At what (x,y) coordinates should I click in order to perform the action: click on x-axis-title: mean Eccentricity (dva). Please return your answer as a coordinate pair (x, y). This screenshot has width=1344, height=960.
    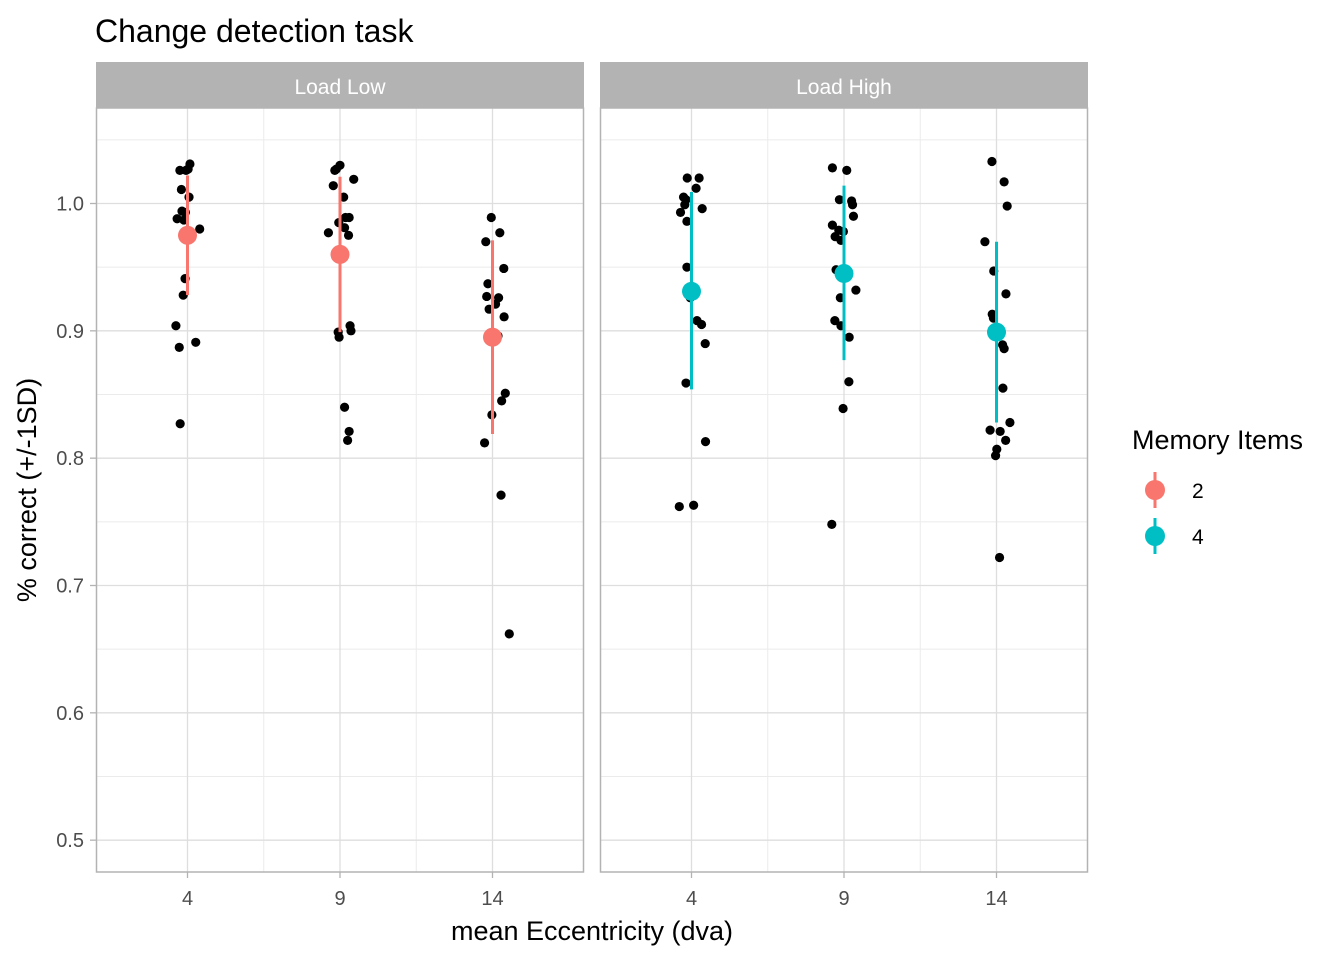
    Looking at the image, I should click on (592, 931).